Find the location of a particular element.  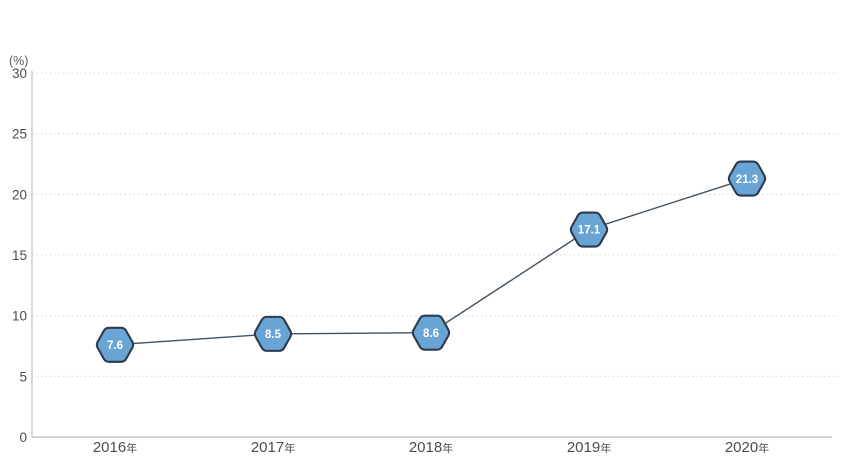

data-point-label: 8.5 is located at coordinates (273, 335).